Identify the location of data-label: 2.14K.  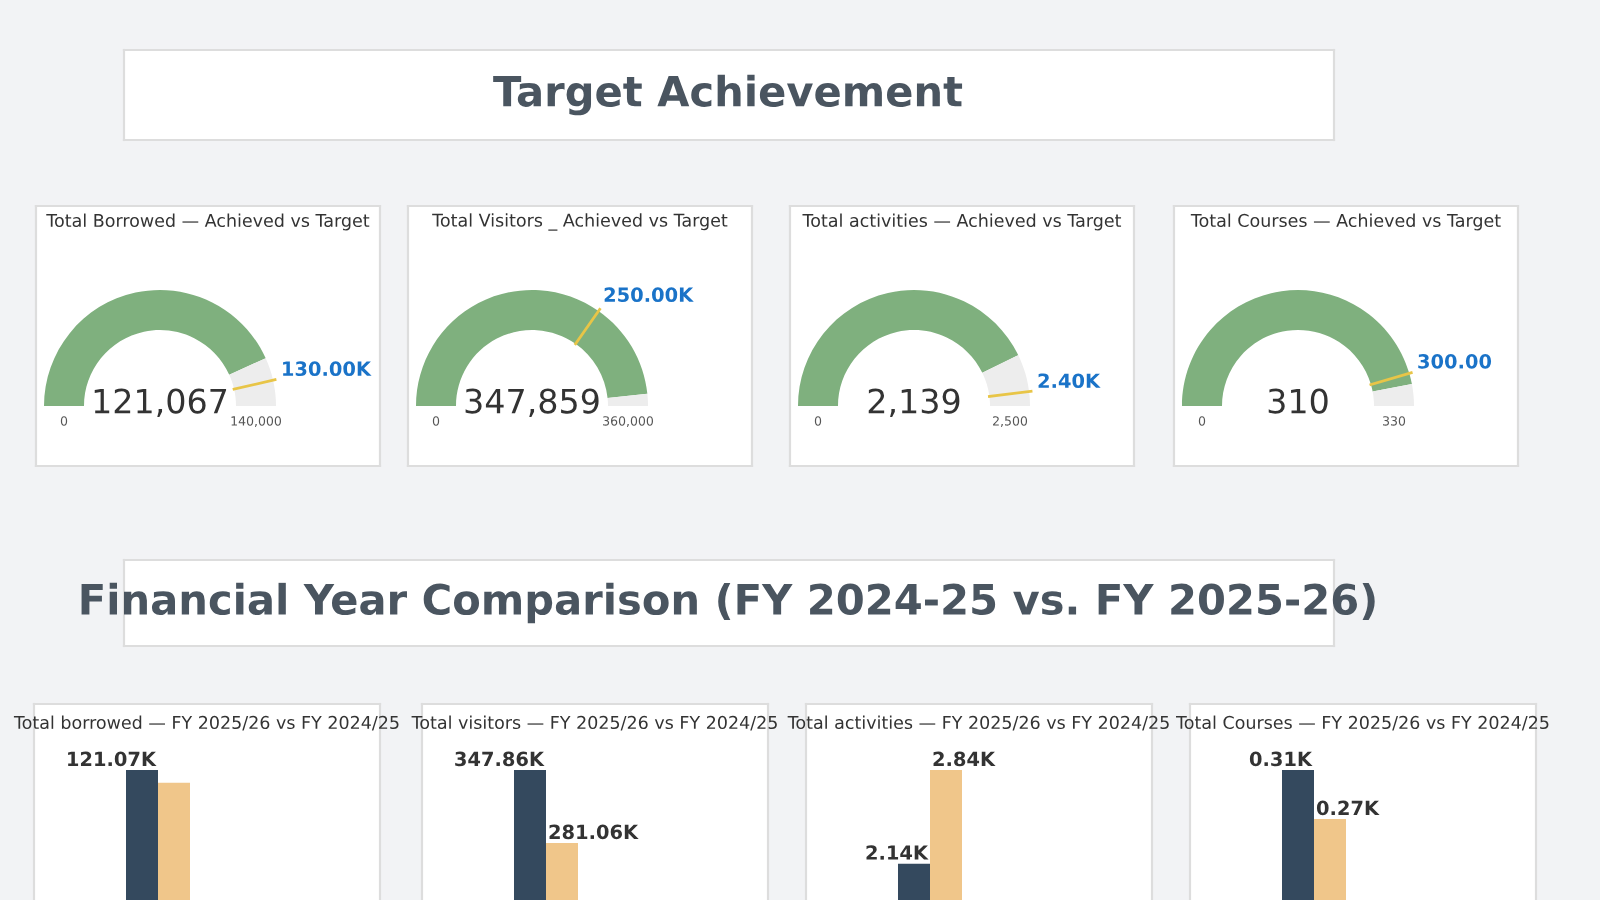
(897, 852).